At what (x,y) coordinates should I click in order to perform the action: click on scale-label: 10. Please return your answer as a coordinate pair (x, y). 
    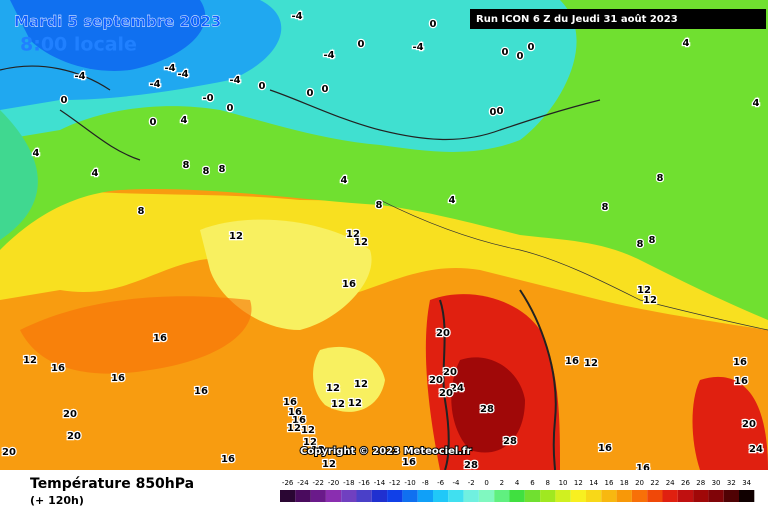
    Looking at the image, I should click on (563, 483).